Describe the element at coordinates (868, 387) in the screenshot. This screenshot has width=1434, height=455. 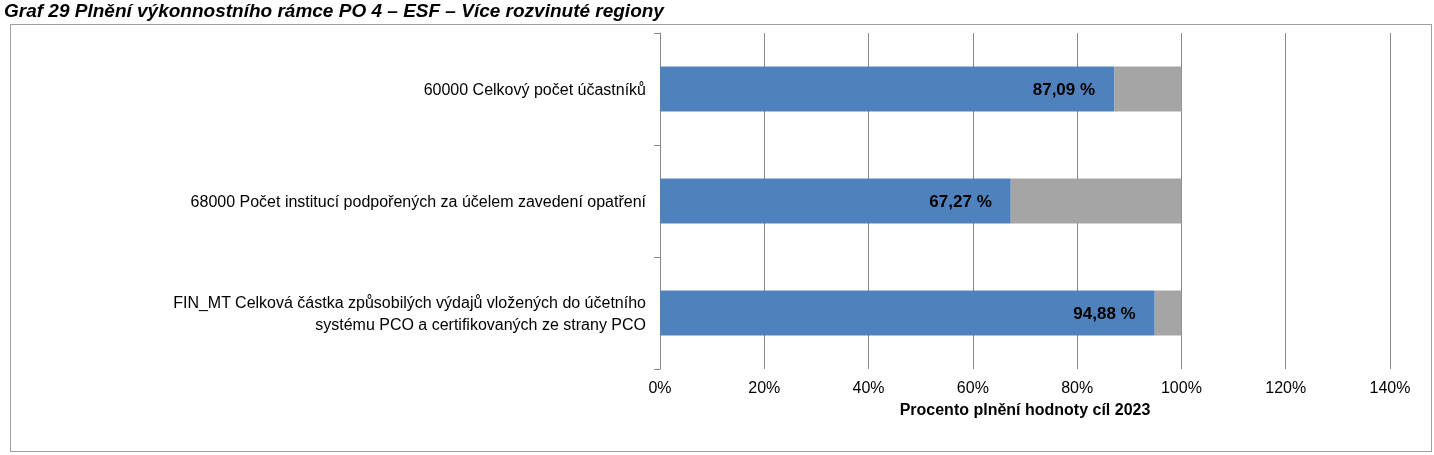
I see `x-tick-label: 40%` at that location.